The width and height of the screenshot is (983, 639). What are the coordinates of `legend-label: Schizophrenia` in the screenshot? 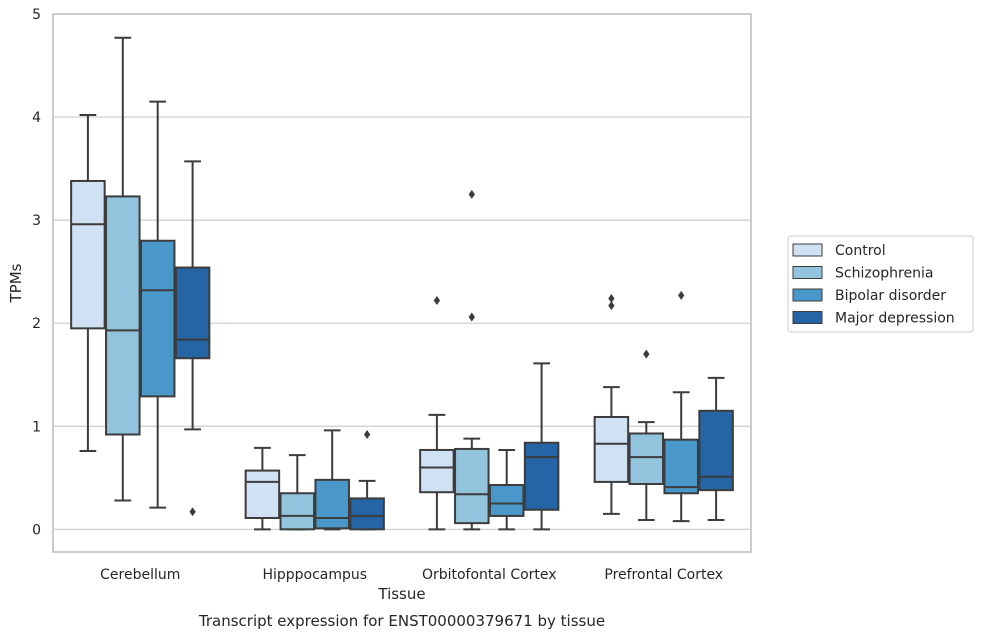 It's located at (884, 274).